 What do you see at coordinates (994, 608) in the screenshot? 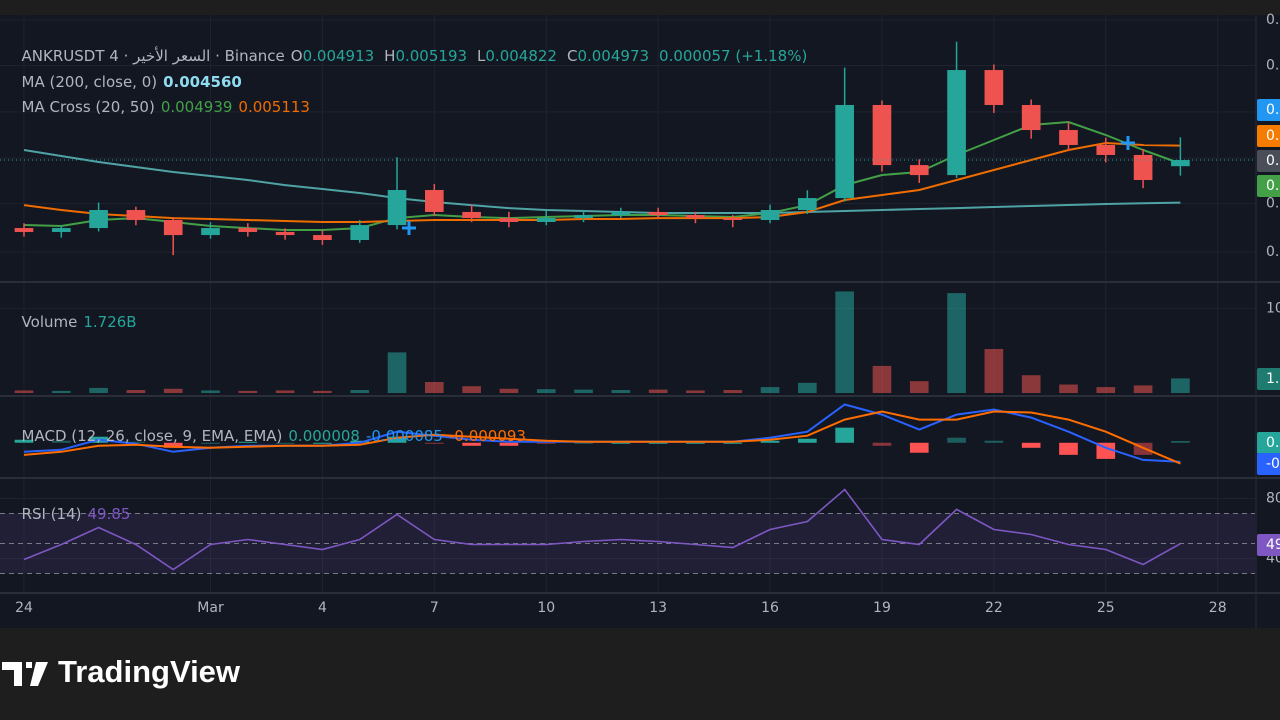
I see `x-tick-label: 22` at bounding box center [994, 608].